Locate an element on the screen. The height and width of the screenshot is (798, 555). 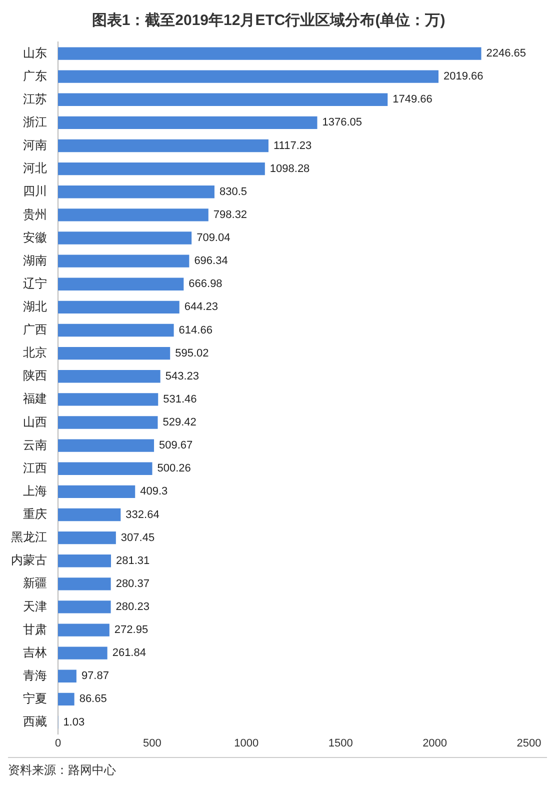
chart-title: 图表1：截至2019年12月ETC行业区域分布(单位：万) is located at coordinates (269, 21).